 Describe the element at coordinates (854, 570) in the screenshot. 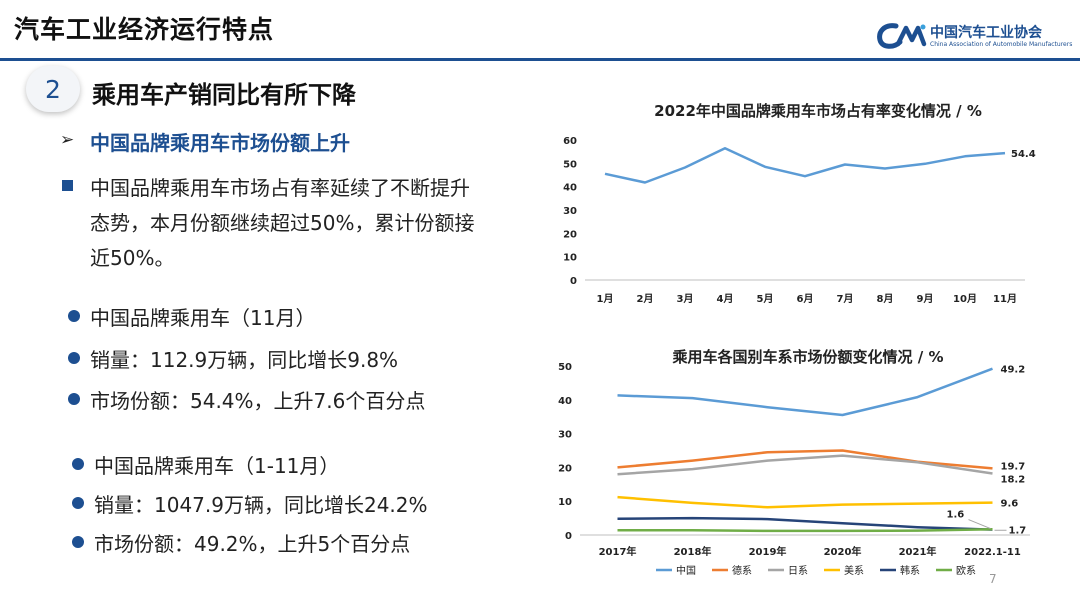

I see `legend-label: 美系` at that location.